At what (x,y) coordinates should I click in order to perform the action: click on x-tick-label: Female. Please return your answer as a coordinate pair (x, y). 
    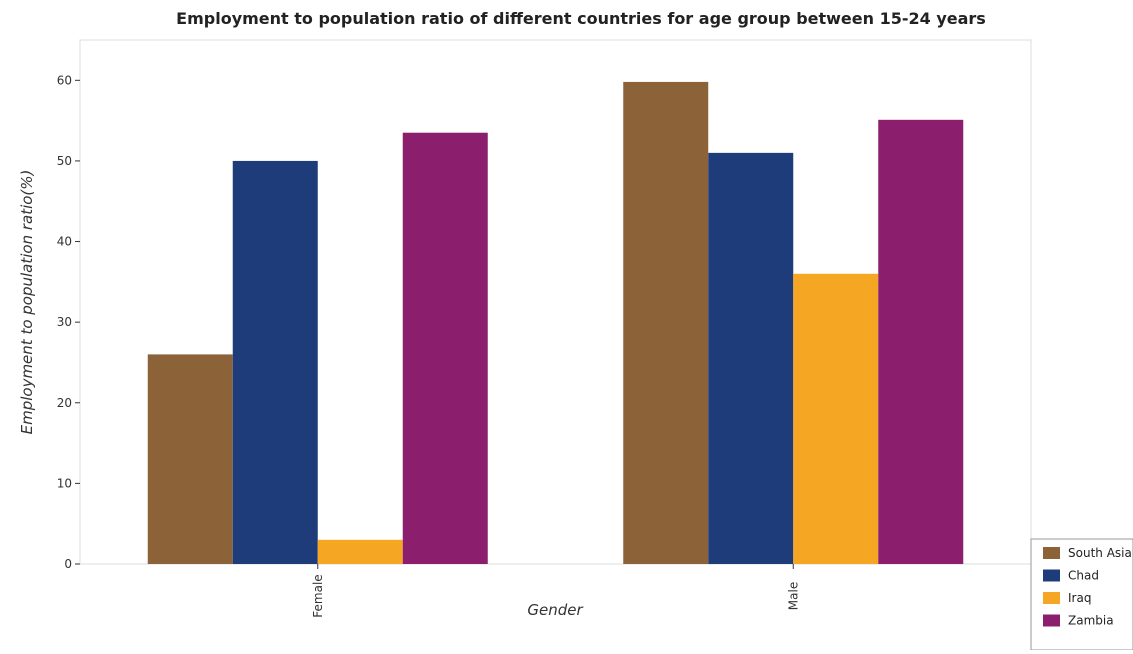
    Looking at the image, I should click on (318, 595).